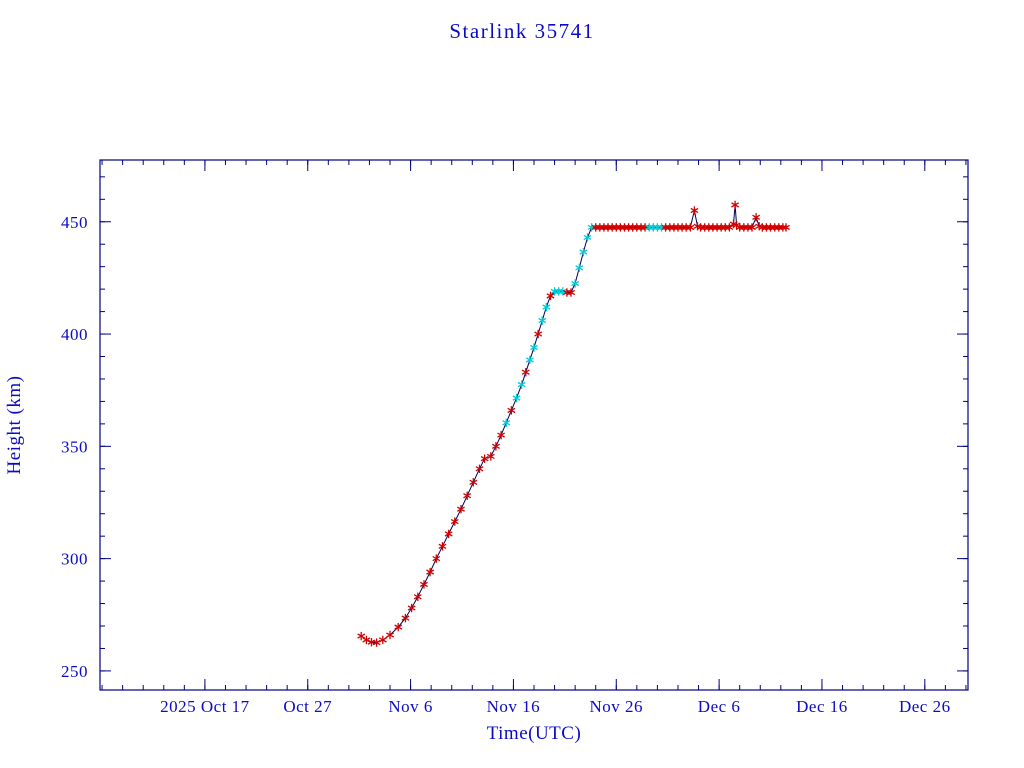 The height and width of the screenshot is (768, 1024). I want to click on x-tick-label: Nov 16, so click(514, 706).